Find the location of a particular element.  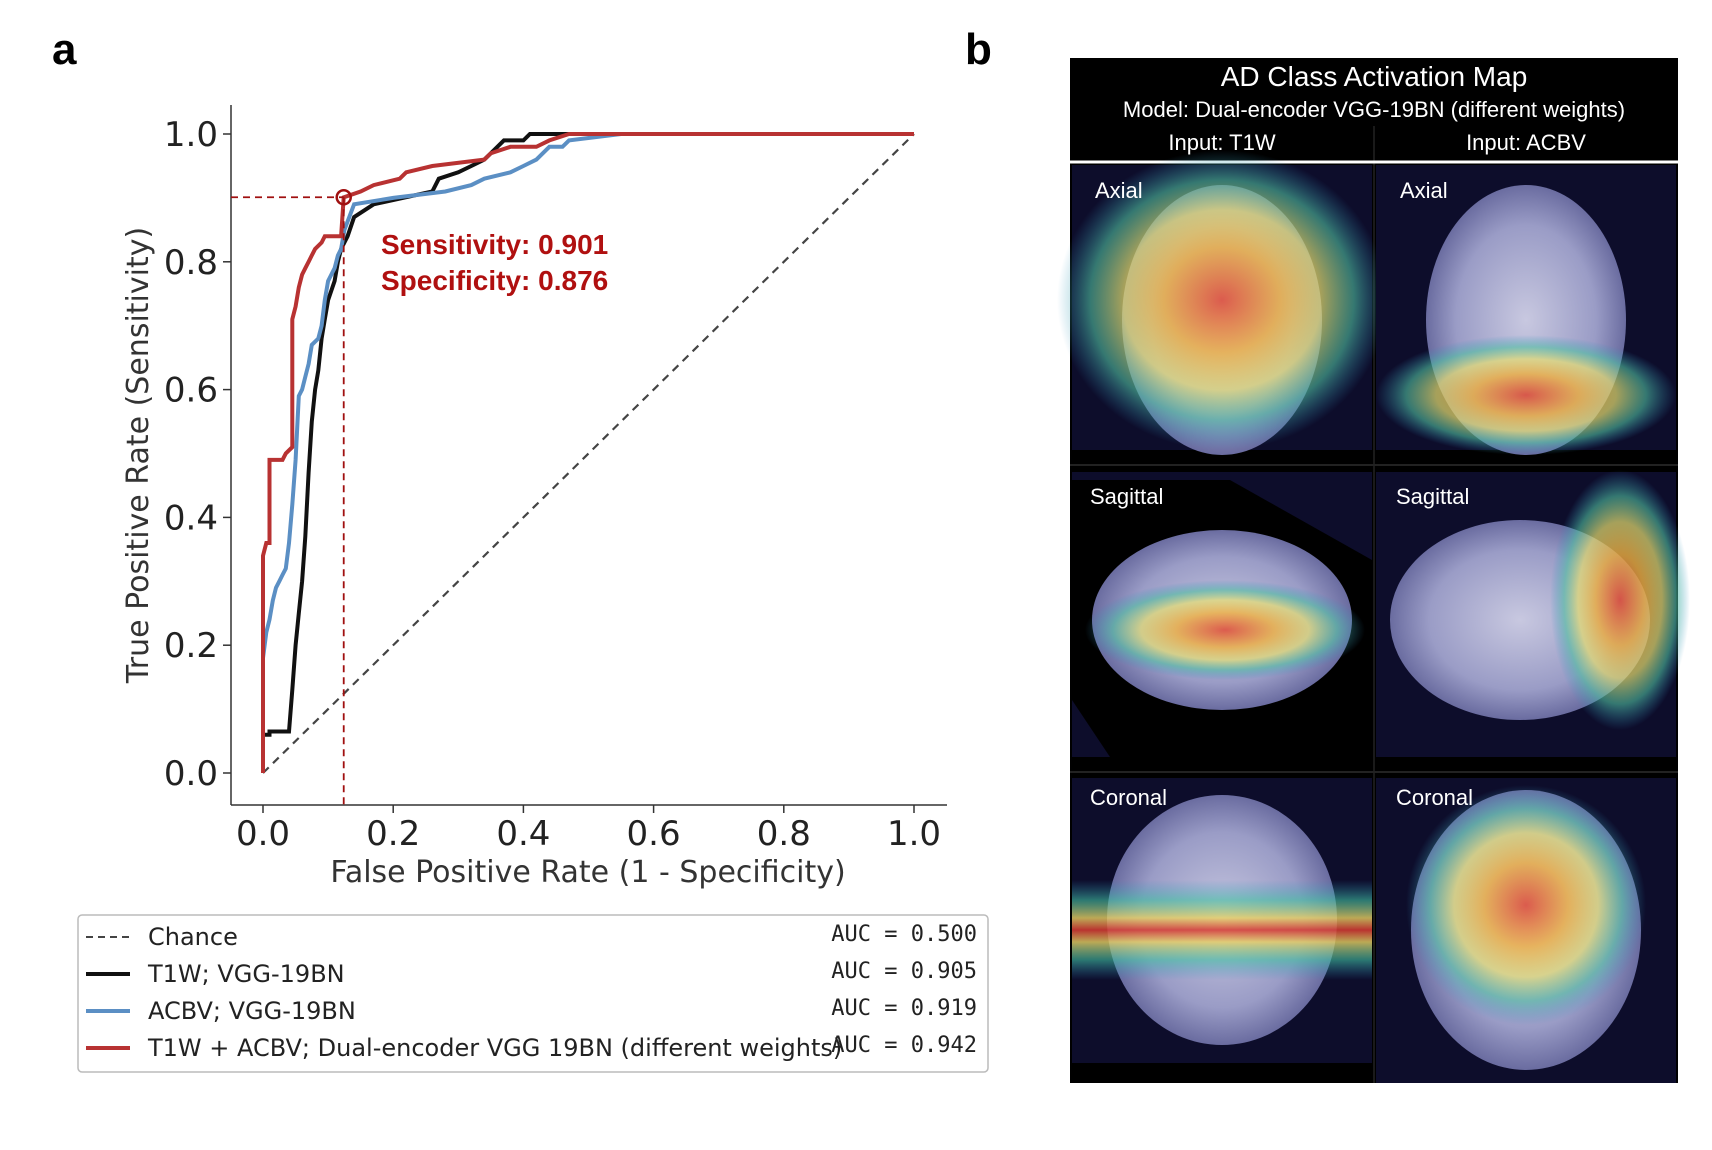

cam-cell-coronal-acbv: Coronal is located at coordinates (1526, 930).